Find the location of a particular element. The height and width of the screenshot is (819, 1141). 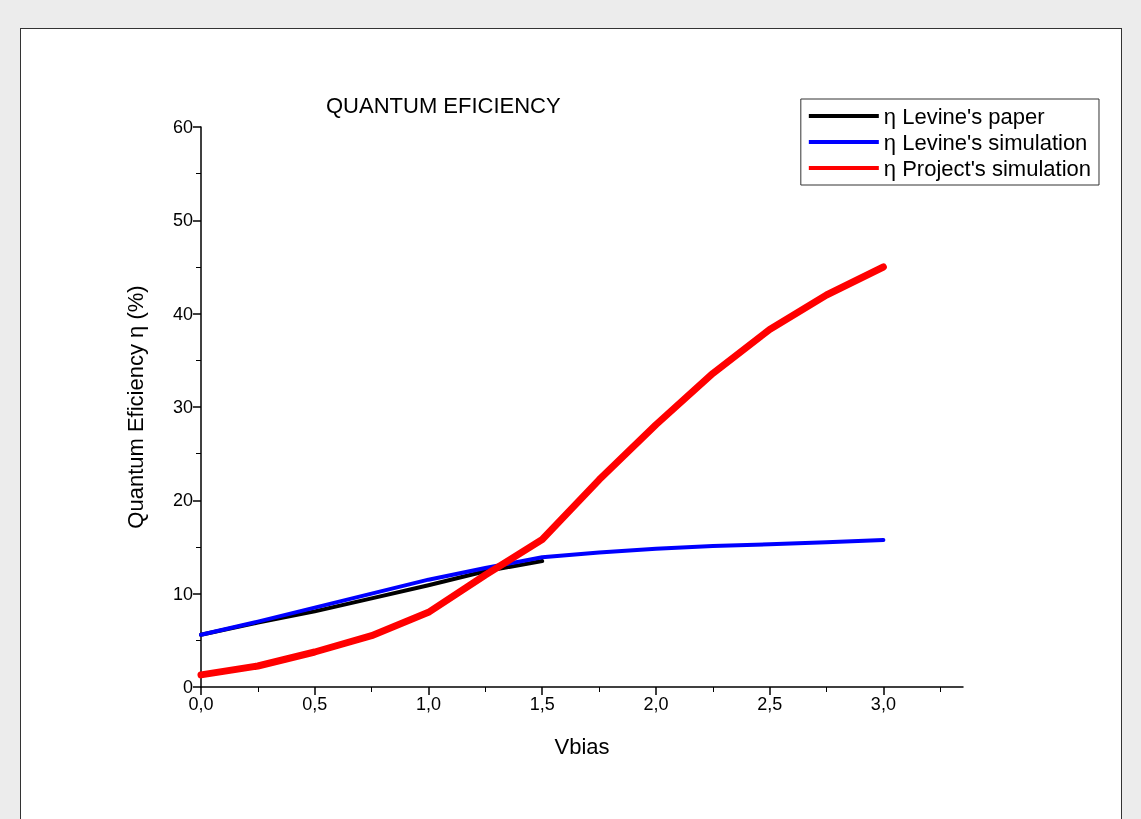

y-tick-label: 40 is located at coordinates (182, 313).